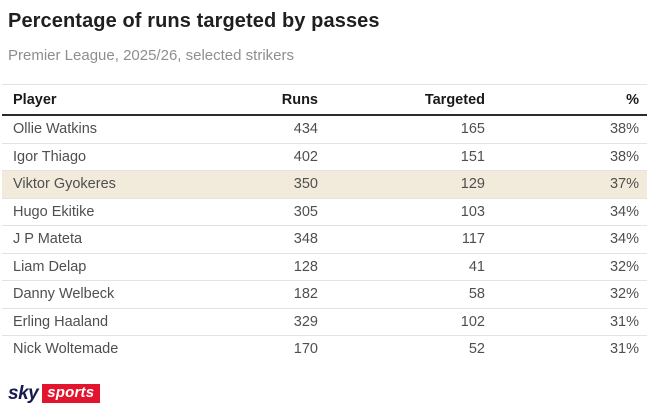 The height and width of the screenshot is (409, 660). What do you see at coordinates (566, 184) in the screenshot?
I see `pct-value: 37%` at bounding box center [566, 184].